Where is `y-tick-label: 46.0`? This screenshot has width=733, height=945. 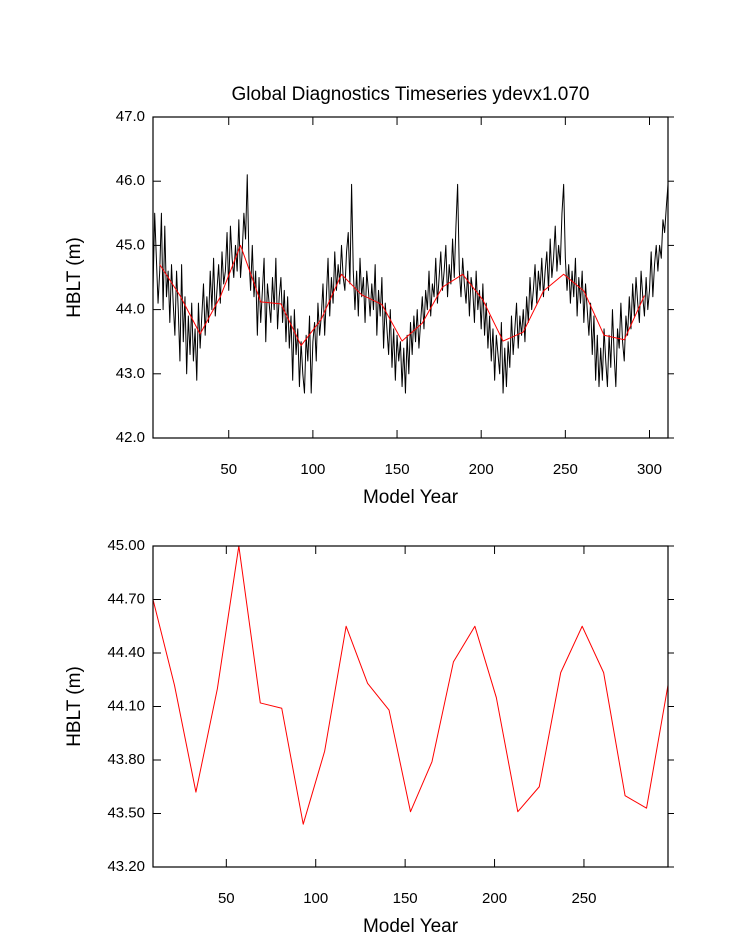 y-tick-label: 46.0 is located at coordinates (130, 180).